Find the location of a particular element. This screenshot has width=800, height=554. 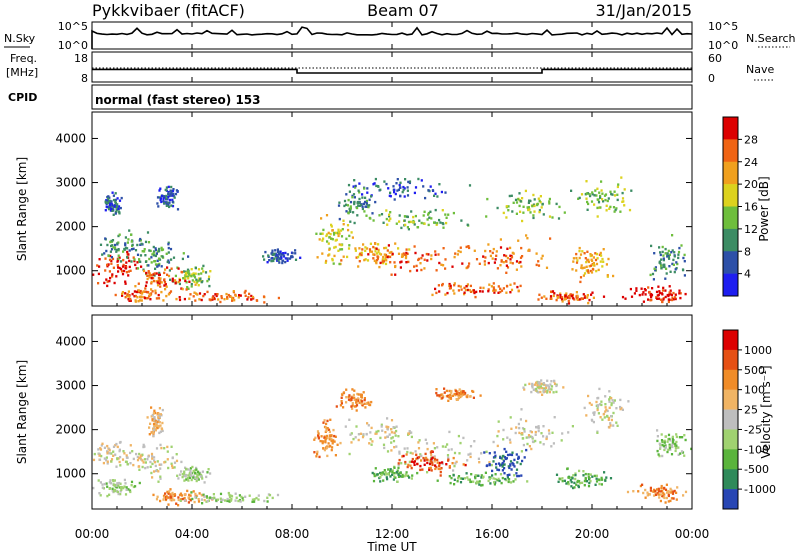

xtick-label: 00:00 is located at coordinates (692, 534).